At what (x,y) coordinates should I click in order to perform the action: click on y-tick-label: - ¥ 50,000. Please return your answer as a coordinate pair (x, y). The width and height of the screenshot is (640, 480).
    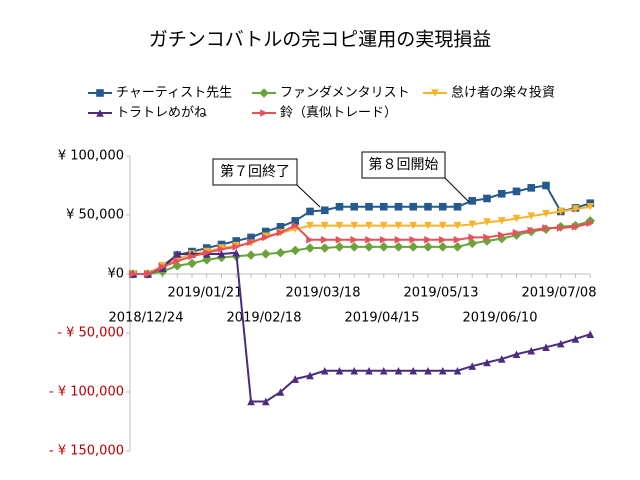
    Looking at the image, I should click on (90, 333).